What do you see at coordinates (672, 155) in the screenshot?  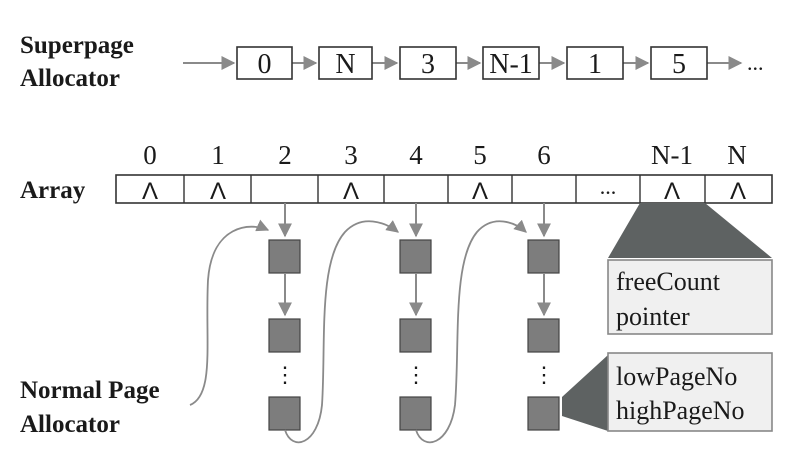 I see `array-index: N-1` at bounding box center [672, 155].